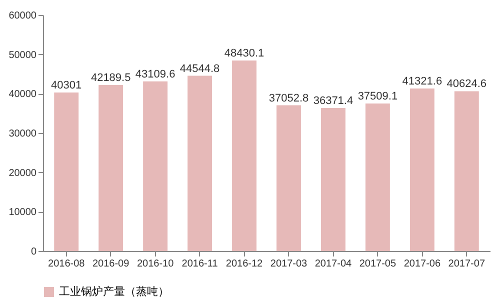  Describe the element at coordinates (22, 212) in the screenshot. I see `y-tick-label: 10000` at that location.